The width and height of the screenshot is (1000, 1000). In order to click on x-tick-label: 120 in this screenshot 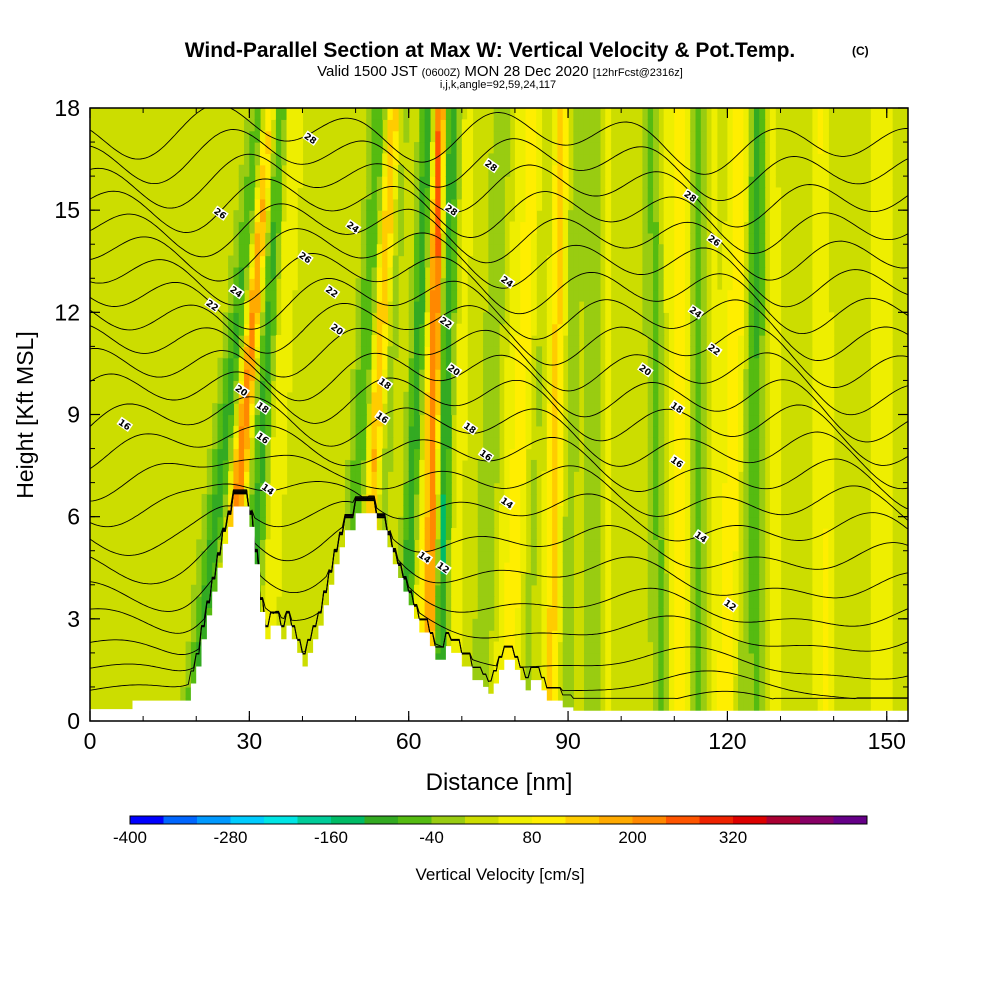, I will do `click(727, 741)`.